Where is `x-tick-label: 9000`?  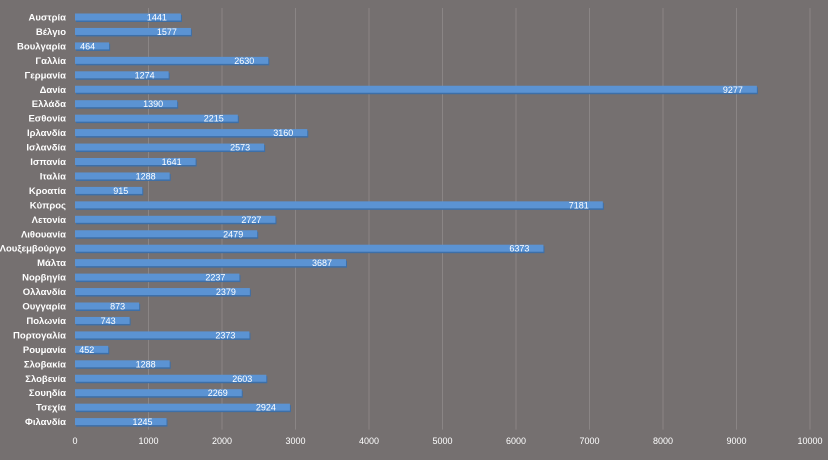
x-tick-label: 9000 is located at coordinates (736, 441).